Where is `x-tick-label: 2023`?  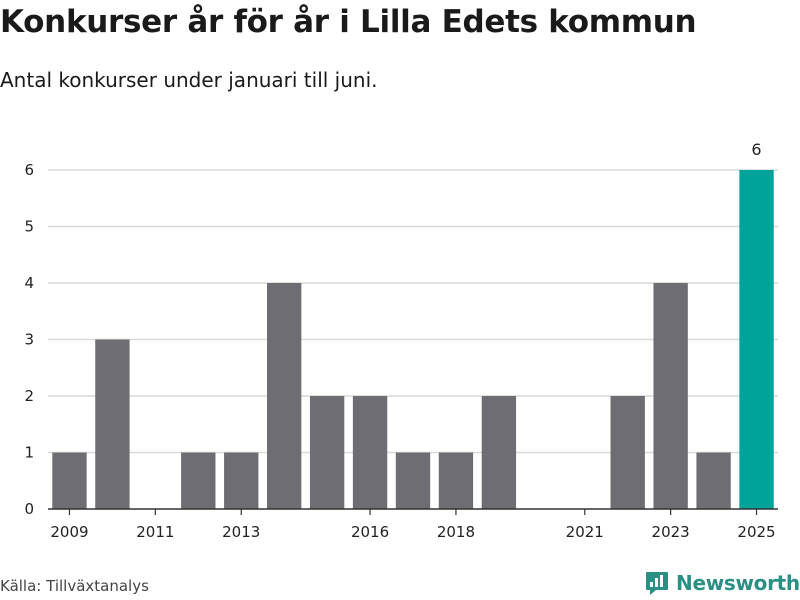 x-tick-label: 2023 is located at coordinates (671, 532).